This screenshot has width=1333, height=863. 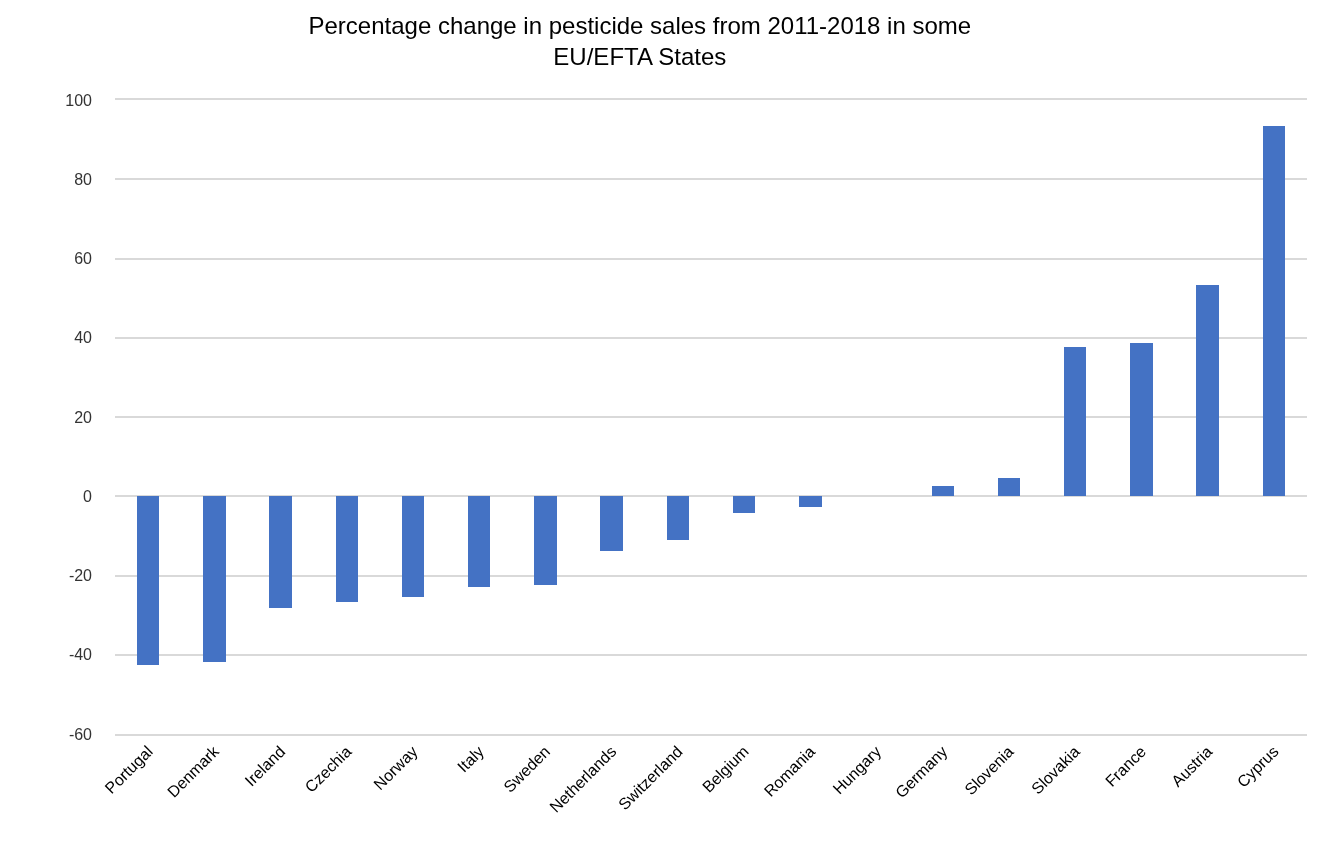 I want to click on y-tick-label: 0, so click(x=88, y=496).